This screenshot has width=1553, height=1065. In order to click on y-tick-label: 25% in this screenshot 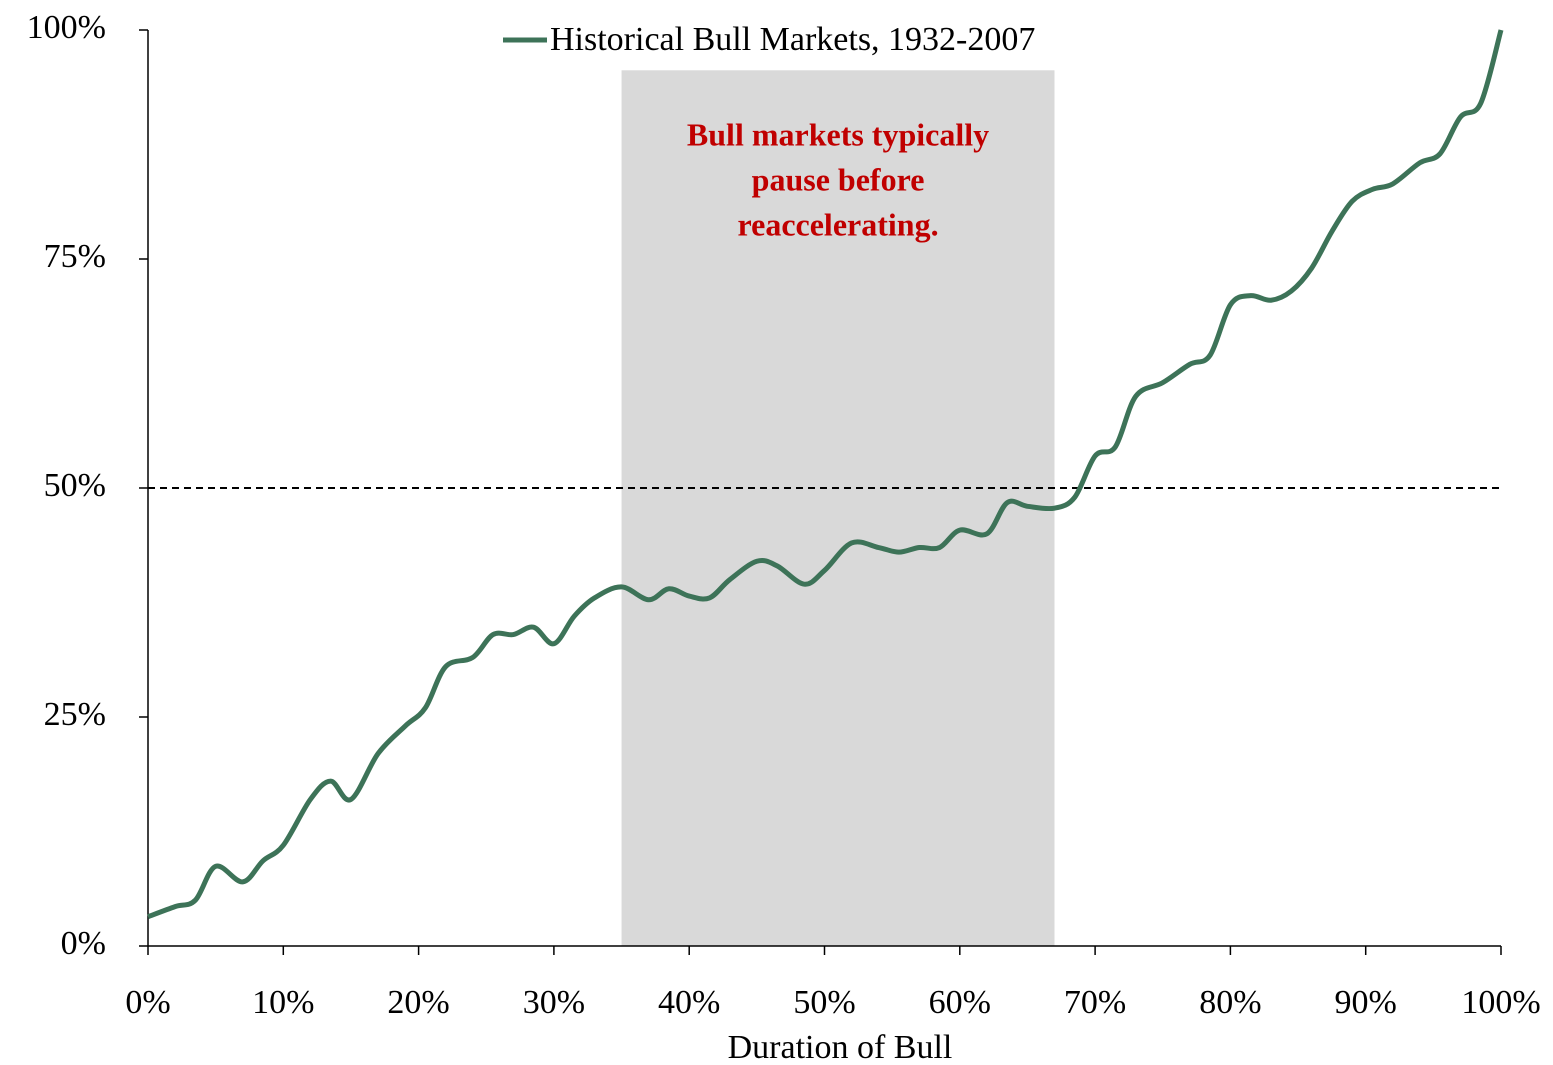, I will do `click(75, 714)`.